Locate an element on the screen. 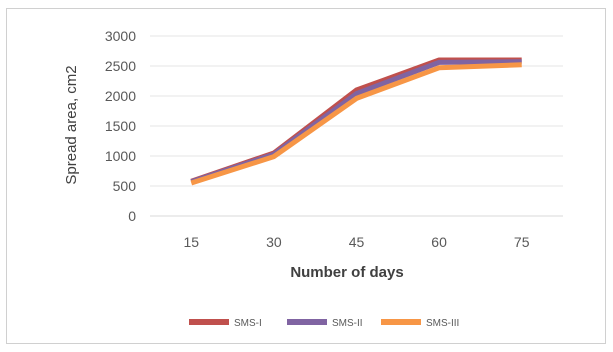  y-tick-label: 500 is located at coordinates (125, 186).